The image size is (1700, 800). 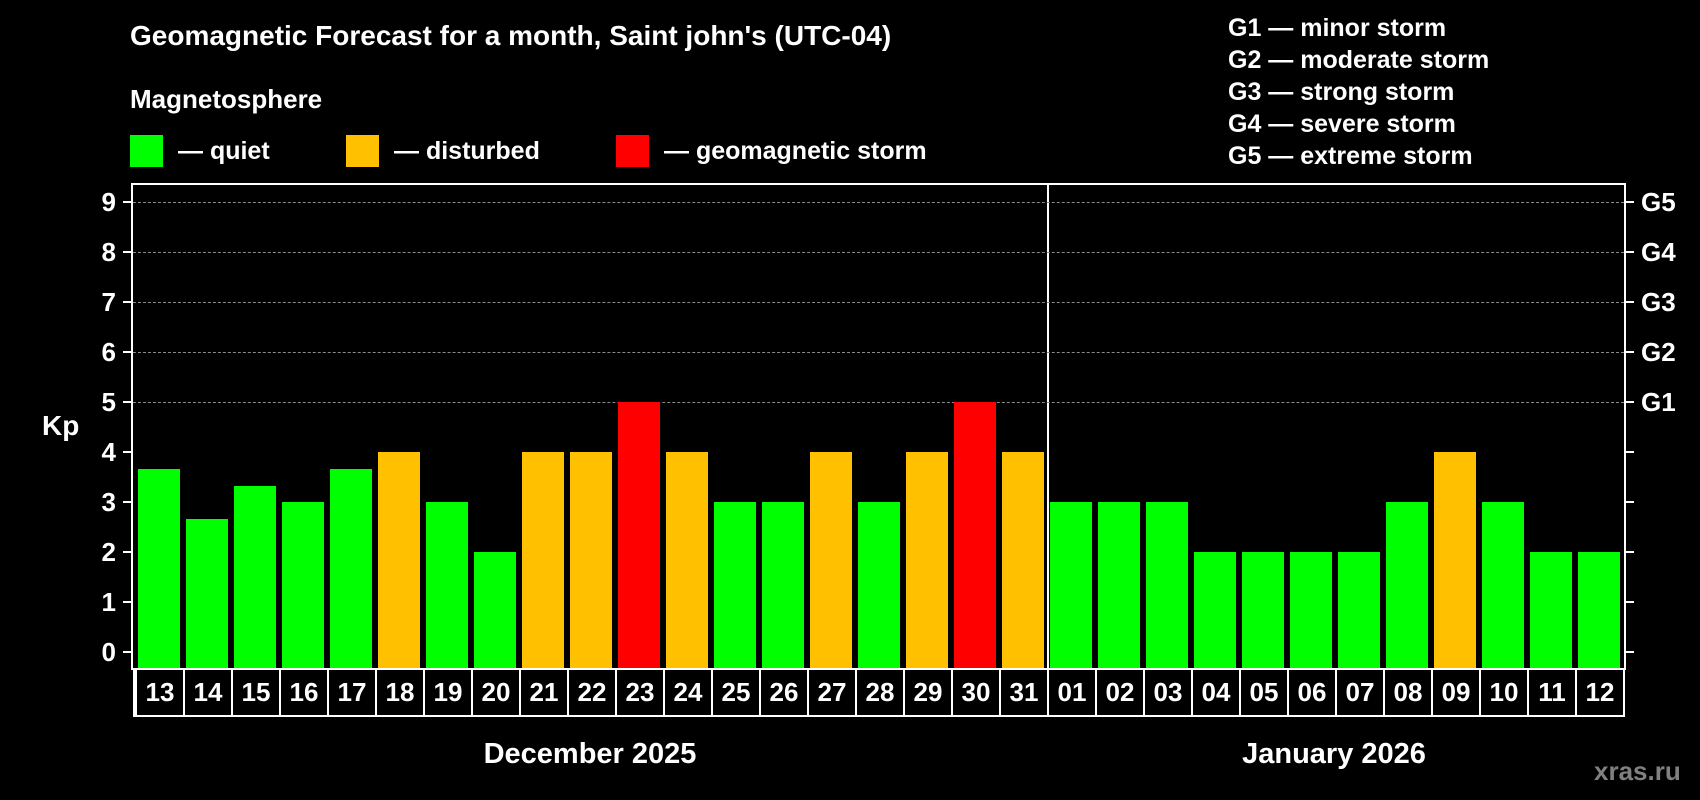 What do you see at coordinates (1455, 692) in the screenshot?
I see `date-label: 09` at bounding box center [1455, 692].